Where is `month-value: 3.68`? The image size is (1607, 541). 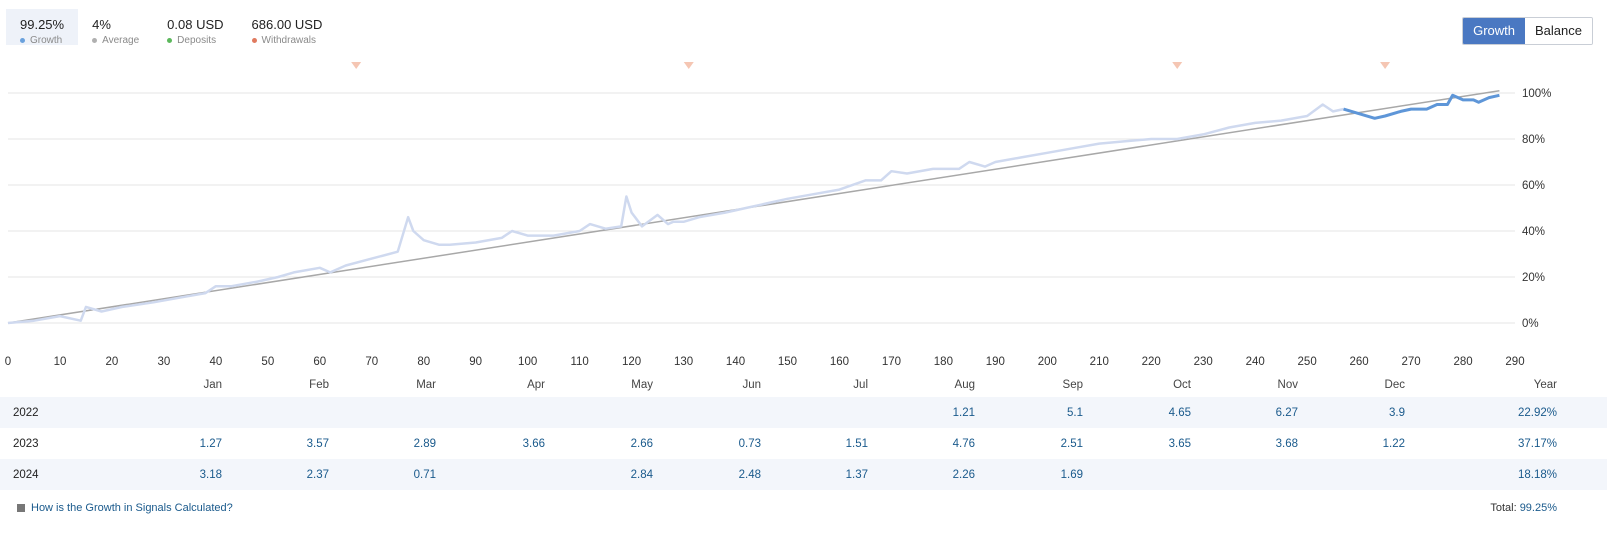
month-value: 3.68 is located at coordinates (1286, 443).